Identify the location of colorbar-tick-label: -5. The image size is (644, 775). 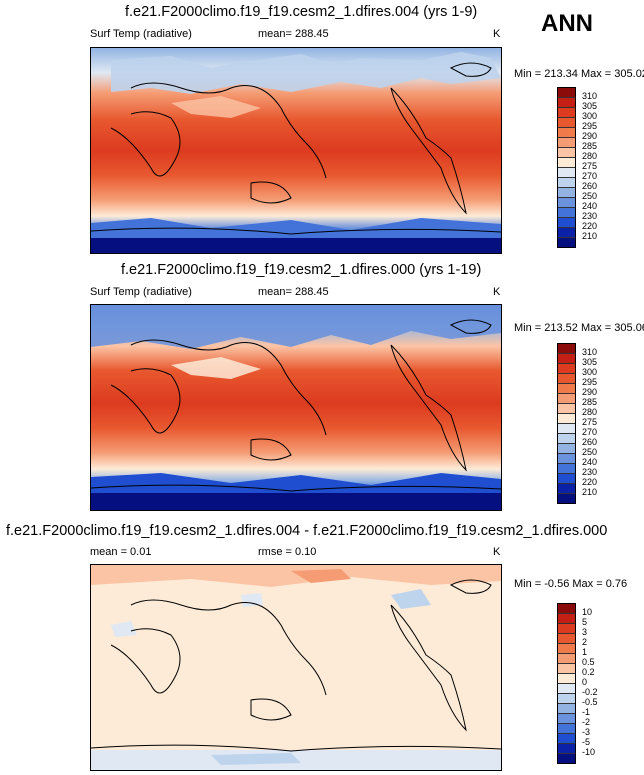
(586, 742).